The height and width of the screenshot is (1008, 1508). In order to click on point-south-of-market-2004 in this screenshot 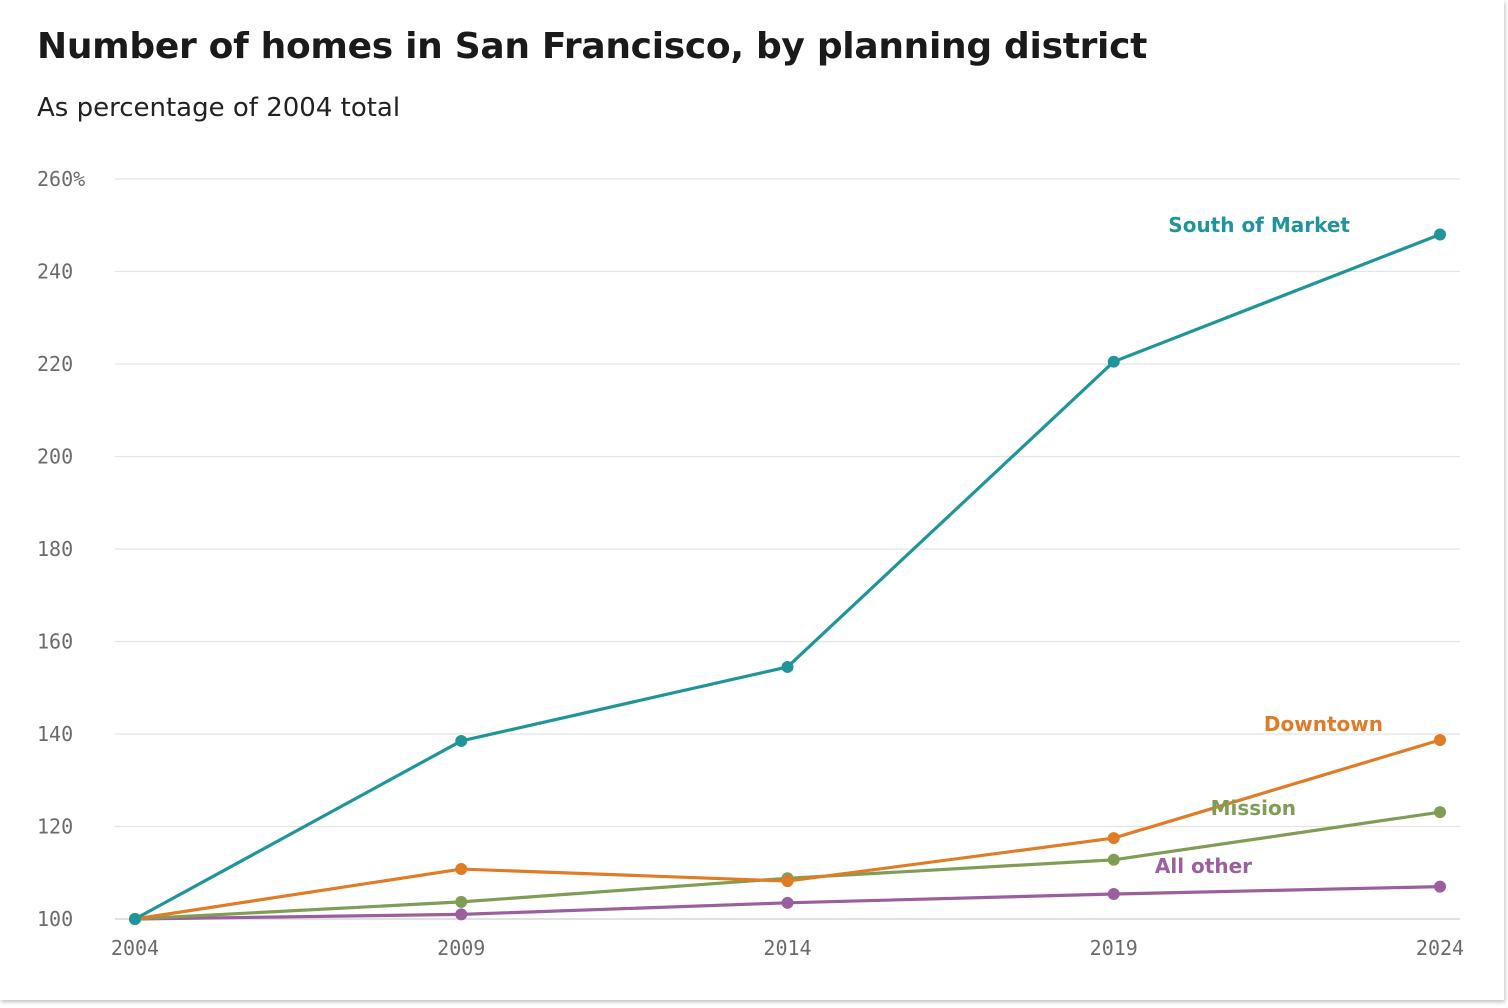, I will do `click(135, 919)`.